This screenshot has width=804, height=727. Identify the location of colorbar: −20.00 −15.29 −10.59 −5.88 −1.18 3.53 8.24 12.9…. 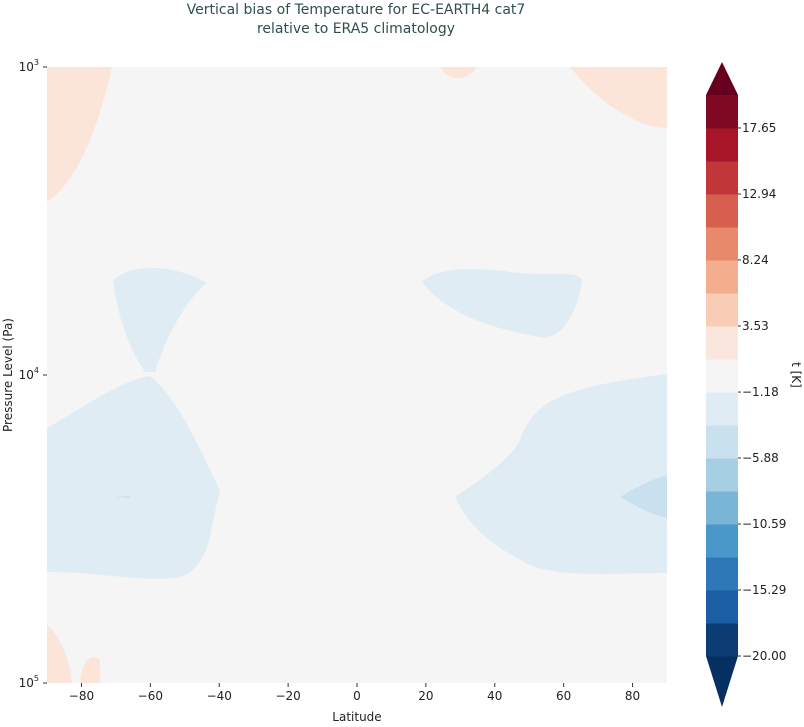
(746, 384).